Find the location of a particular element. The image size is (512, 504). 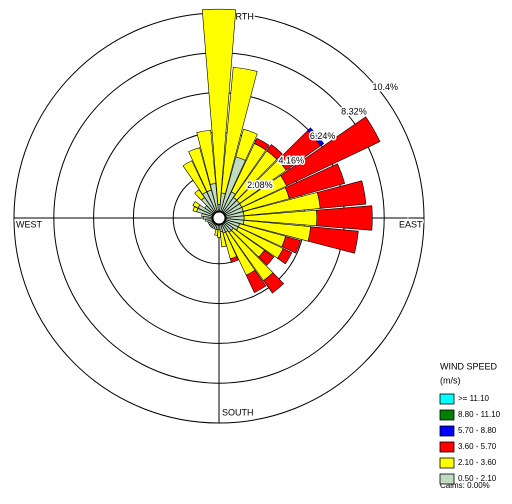

legend-label: >= 11.10 is located at coordinates (474, 398).